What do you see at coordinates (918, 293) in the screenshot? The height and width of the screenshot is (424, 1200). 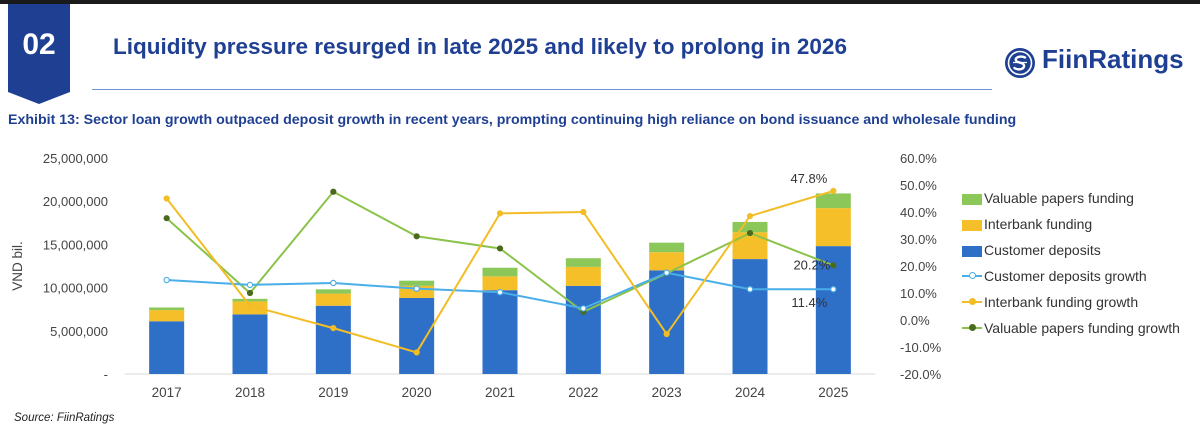 I see `y2-tick-label: 10.0%` at bounding box center [918, 293].